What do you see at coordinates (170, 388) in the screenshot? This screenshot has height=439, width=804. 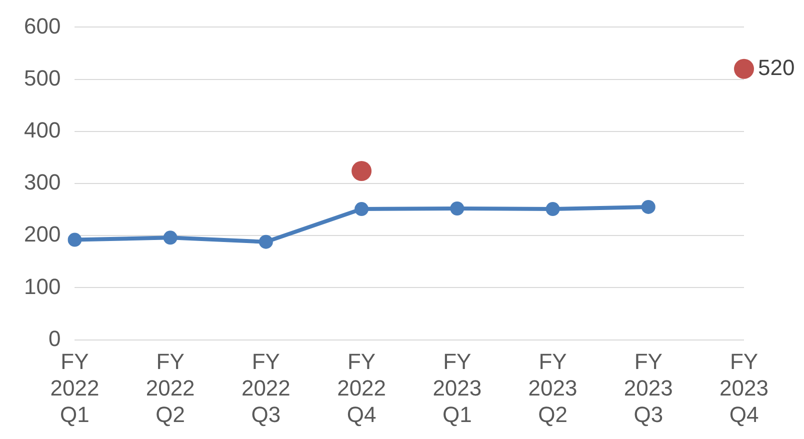 I see `x-tick-label: FY 2022 Q2` at bounding box center [170, 388].